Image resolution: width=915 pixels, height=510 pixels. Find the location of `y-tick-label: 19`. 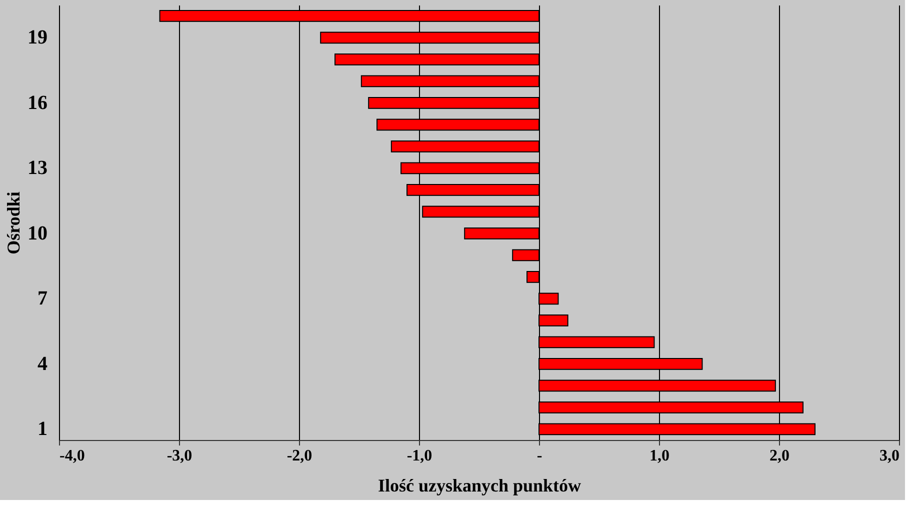

y-tick-label: 19 is located at coordinates (38, 37).